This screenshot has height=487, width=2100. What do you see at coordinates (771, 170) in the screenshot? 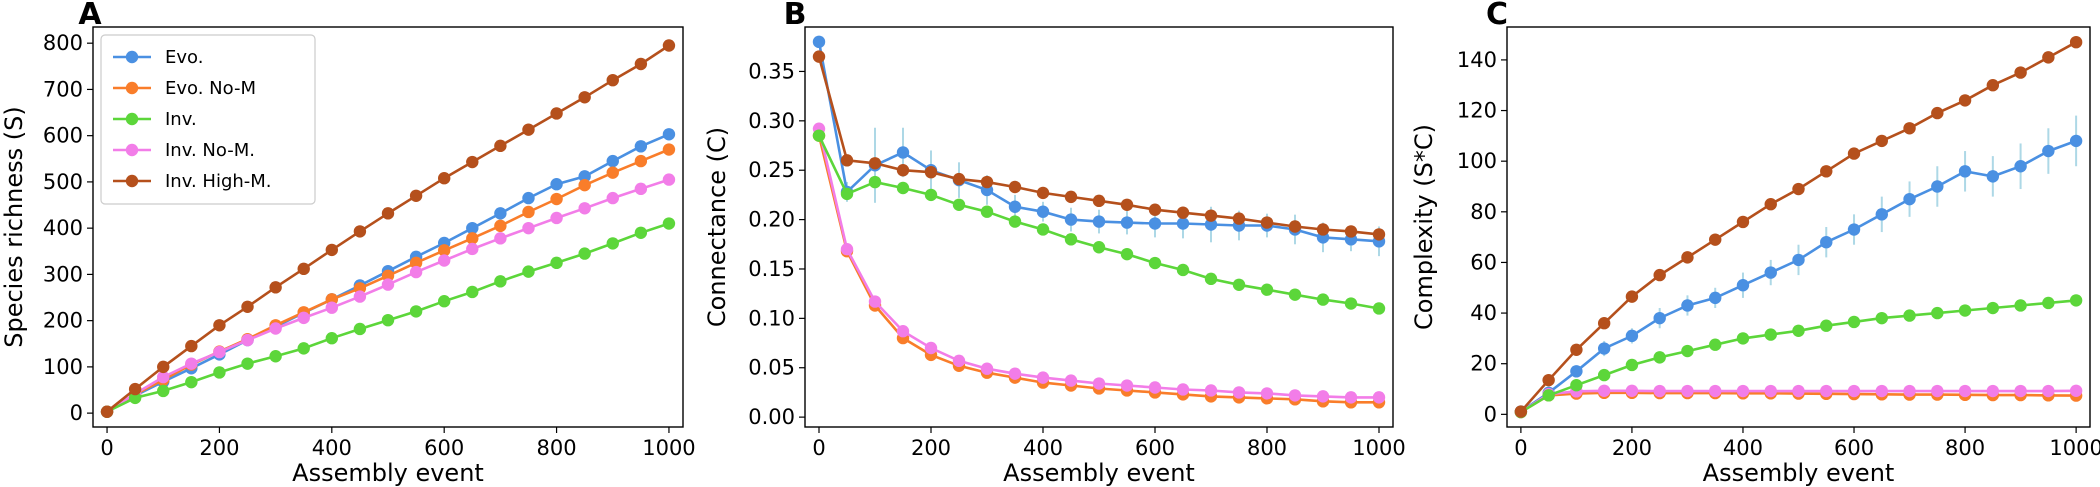
I see `y-tick-label: 0.25` at bounding box center [771, 170].